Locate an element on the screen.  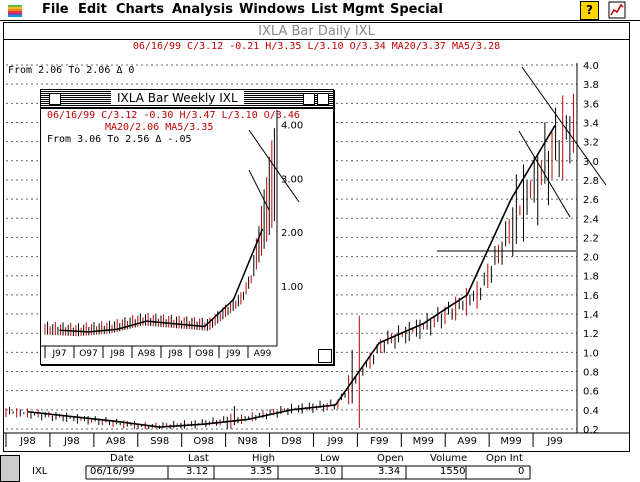
daily-y-tick-label: 4.0 is located at coordinates (591, 66).